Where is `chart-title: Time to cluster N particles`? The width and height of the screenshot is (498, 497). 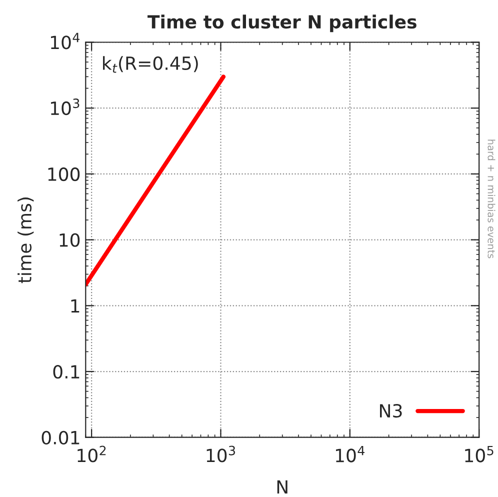 chart-title: Time to cluster N particles is located at coordinates (282, 23).